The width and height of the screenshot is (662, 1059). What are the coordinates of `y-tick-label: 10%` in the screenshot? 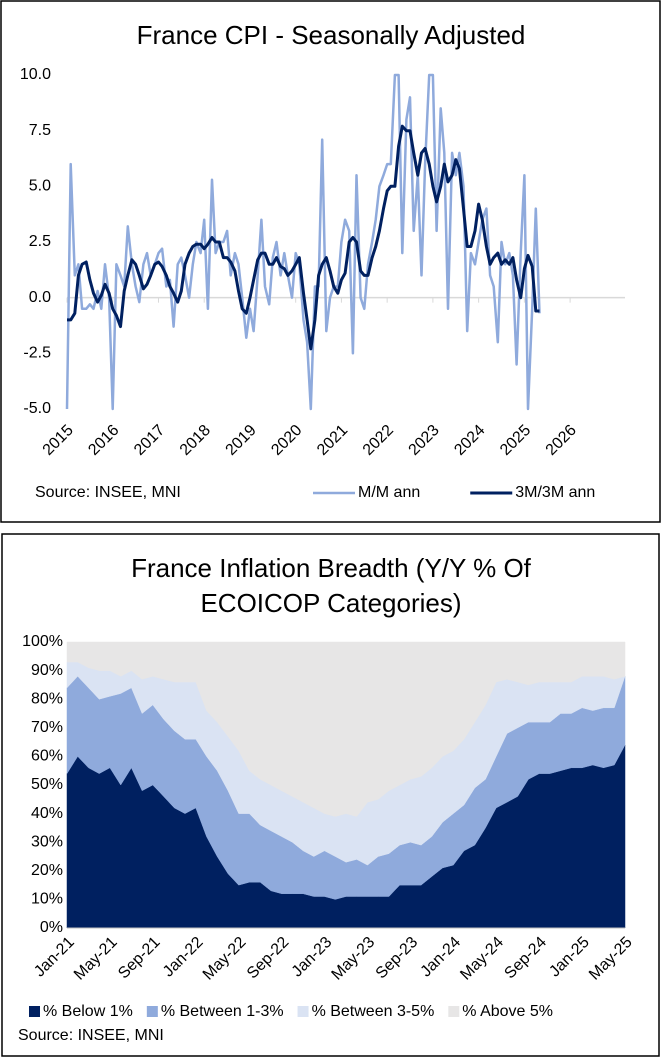 It's located at (47, 899).